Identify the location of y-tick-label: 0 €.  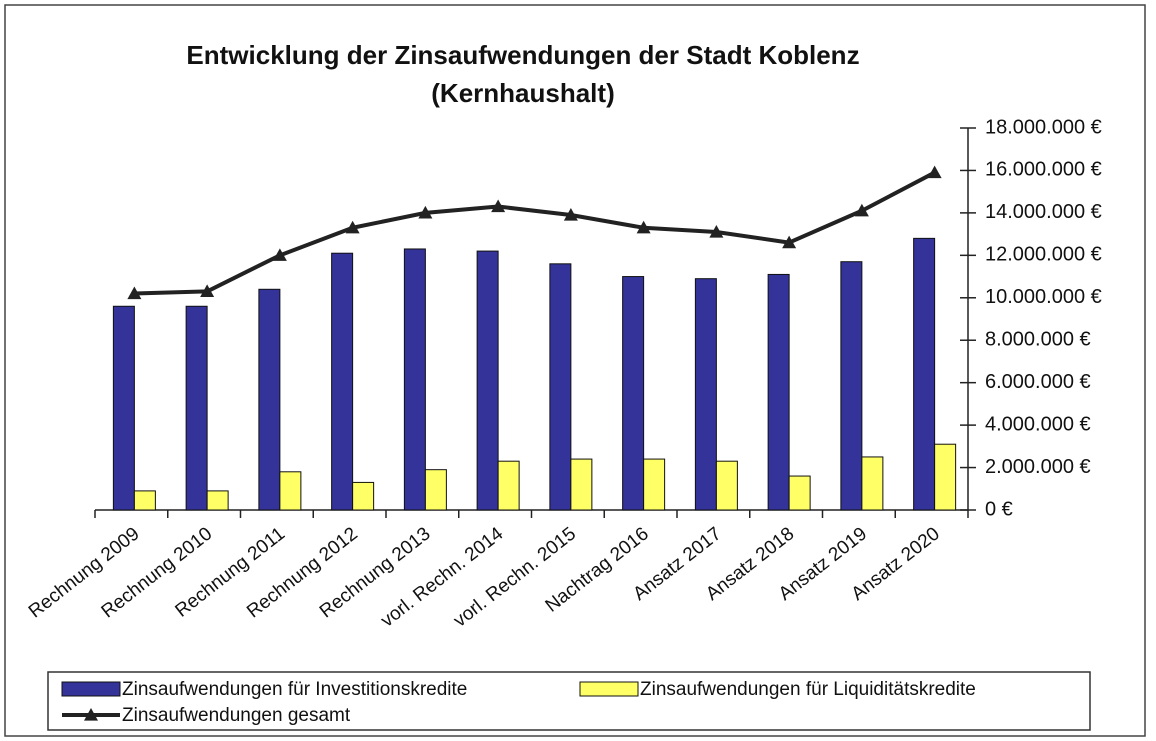
(999, 509).